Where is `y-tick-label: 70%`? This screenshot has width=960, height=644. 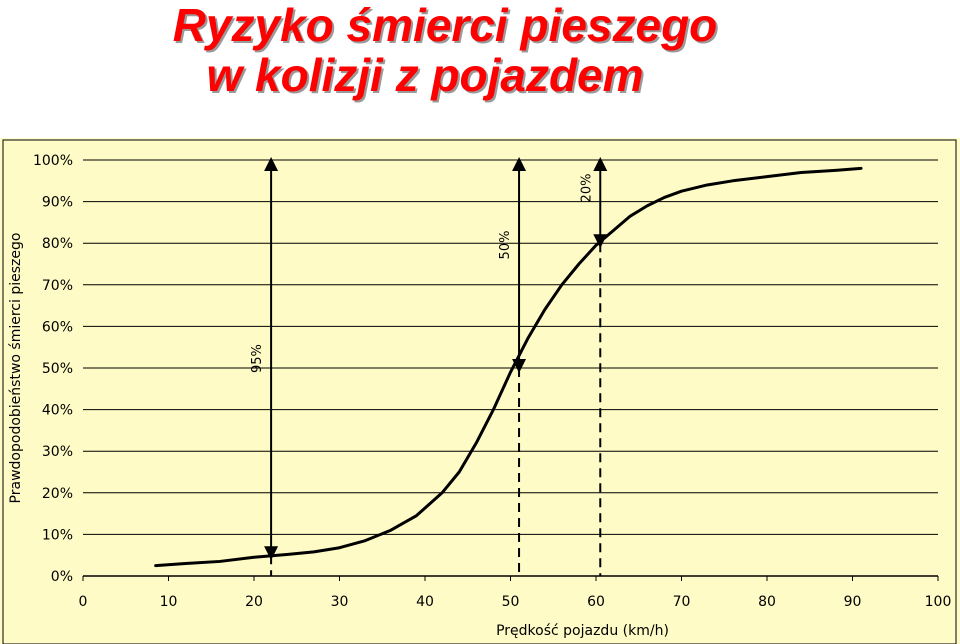
y-tick-label: 70% is located at coordinates (57, 286).